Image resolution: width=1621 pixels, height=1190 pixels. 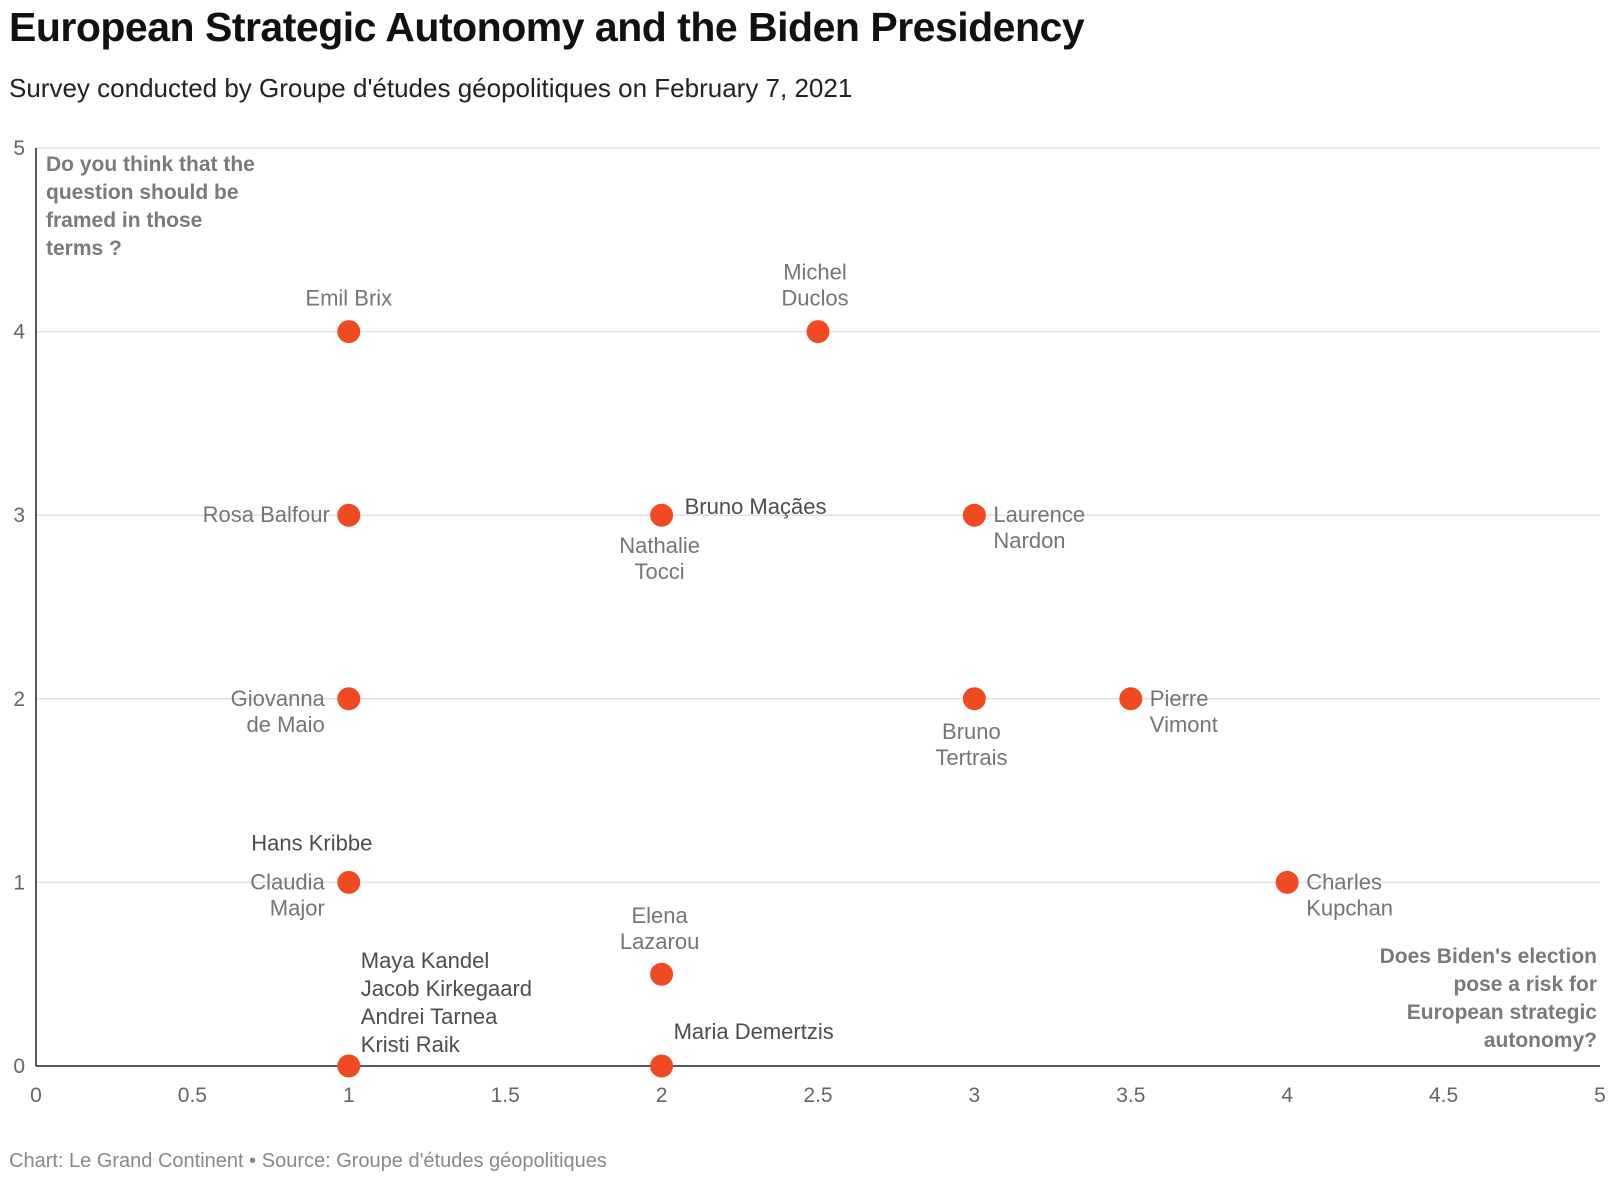 I want to click on y-axis-question: Do you think that the, so click(x=150, y=164).